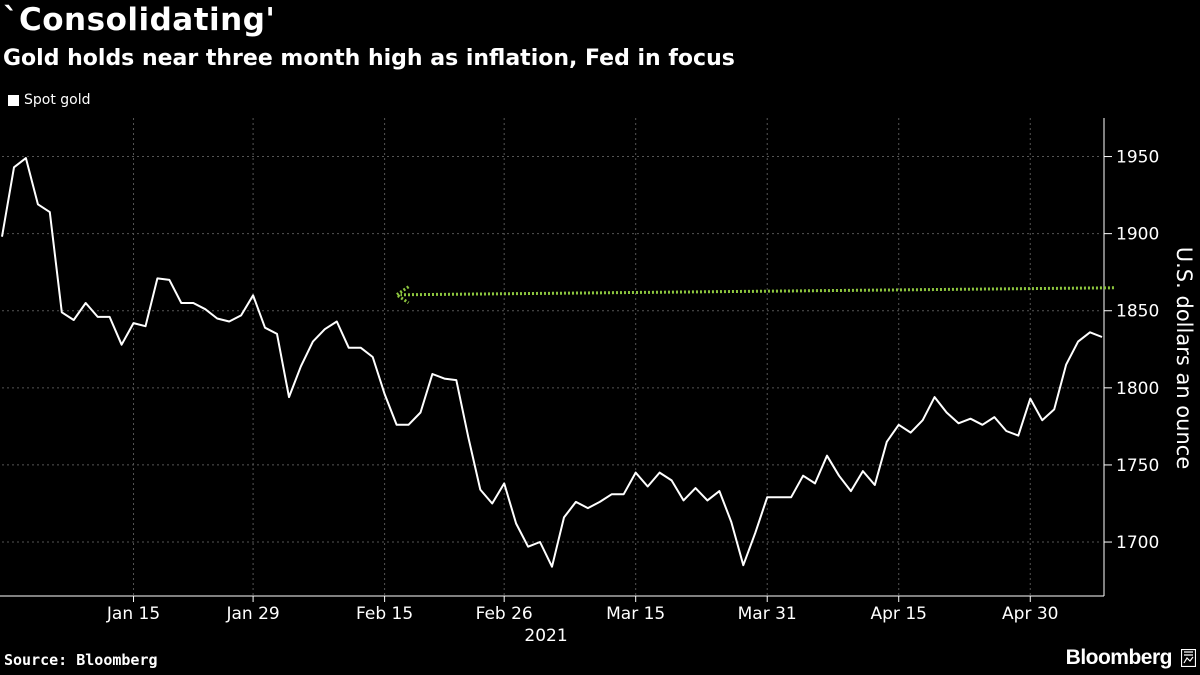 The height and width of the screenshot is (675, 1200). Describe the element at coordinates (1137, 543) in the screenshot. I see `y-tick-label: 1700` at that location.